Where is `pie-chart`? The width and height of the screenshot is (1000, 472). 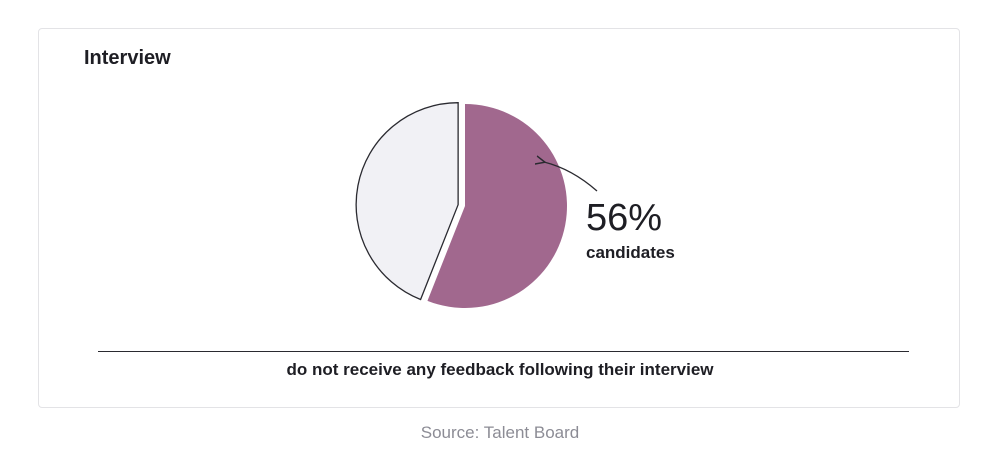
pie-chart is located at coordinates (476, 205).